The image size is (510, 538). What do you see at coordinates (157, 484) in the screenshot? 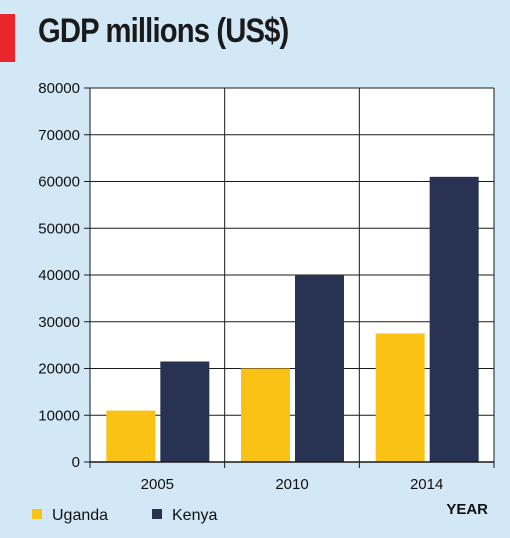
I see `x-tick-label: 2005` at bounding box center [157, 484].